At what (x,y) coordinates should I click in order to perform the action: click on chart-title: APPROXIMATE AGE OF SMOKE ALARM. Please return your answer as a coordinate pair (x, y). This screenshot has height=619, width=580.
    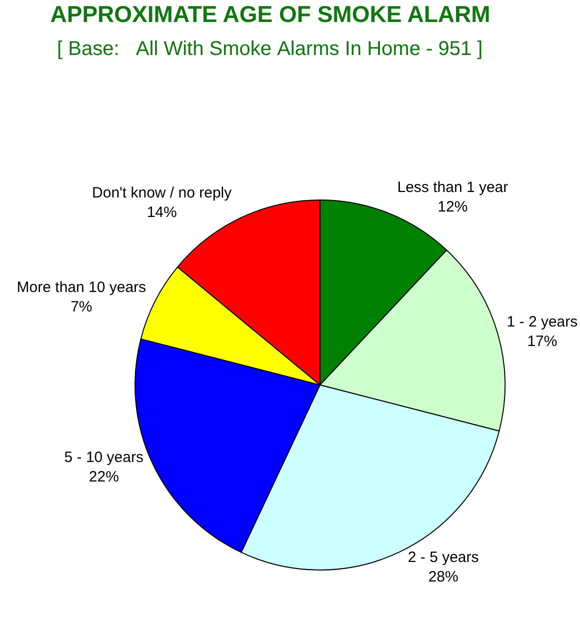
    Looking at the image, I should click on (270, 14).